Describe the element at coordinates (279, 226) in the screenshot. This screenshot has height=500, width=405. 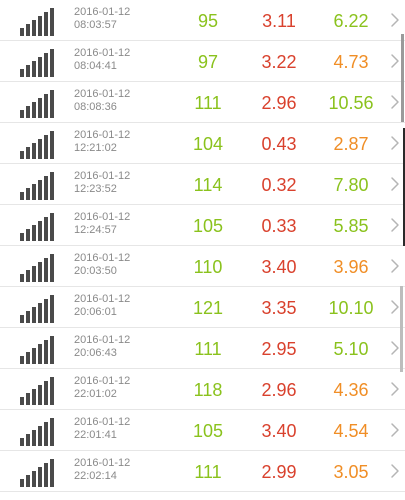
I see `value-2: 0.33` at that location.